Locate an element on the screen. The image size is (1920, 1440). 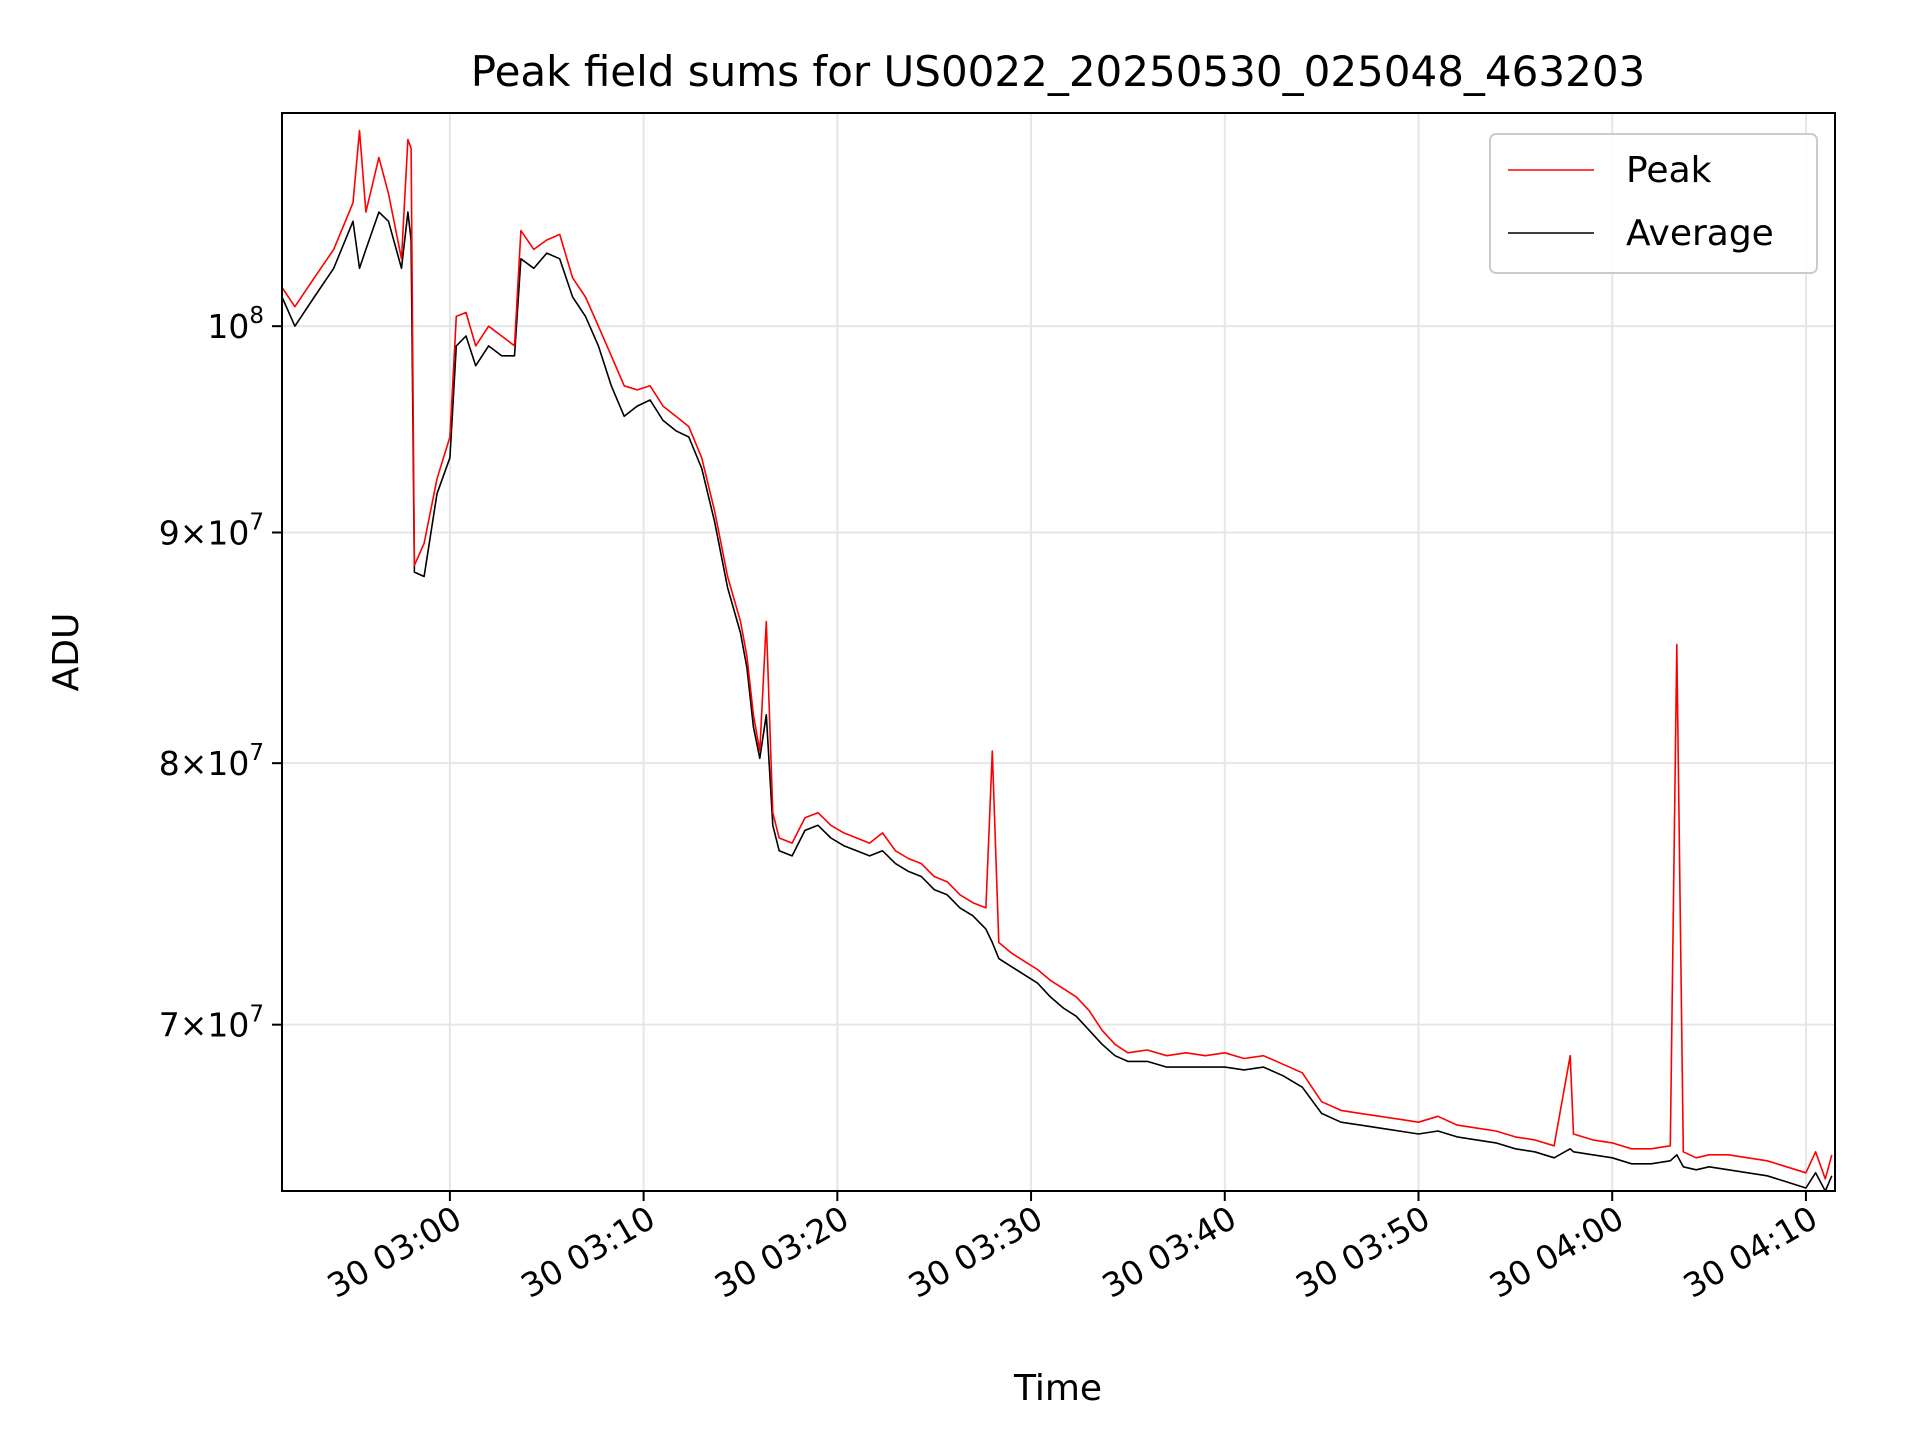
y-tick-label: 108 is located at coordinates (235, 324).